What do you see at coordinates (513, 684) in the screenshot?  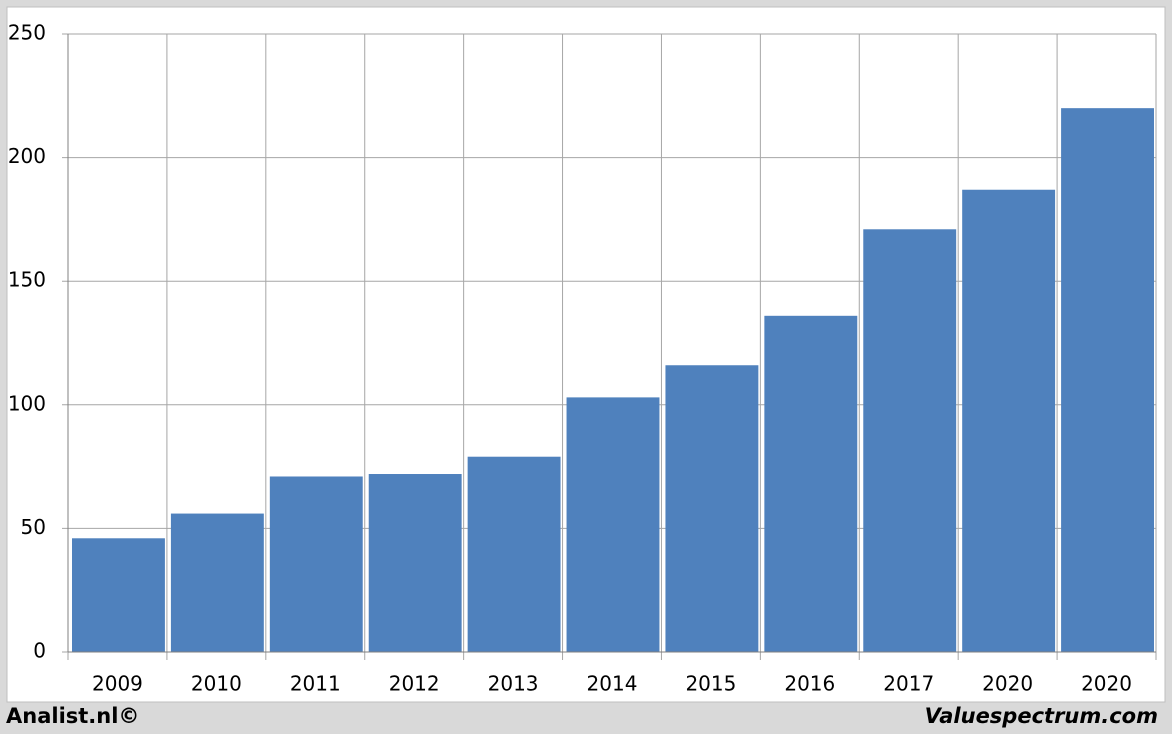 I see `x-tick-label: 2013` at bounding box center [513, 684].